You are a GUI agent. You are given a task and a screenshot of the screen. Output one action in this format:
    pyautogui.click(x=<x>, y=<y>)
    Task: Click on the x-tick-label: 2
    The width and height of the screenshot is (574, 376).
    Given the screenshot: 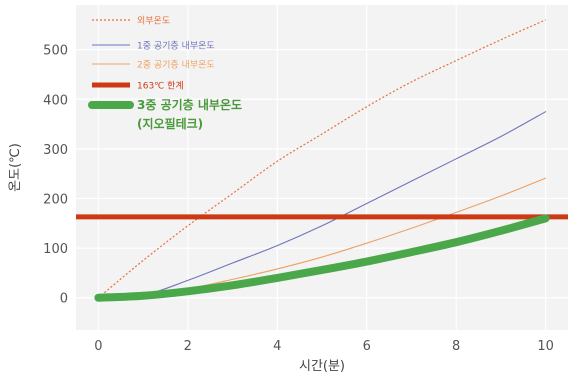 What is the action you would take?
    pyautogui.click(x=188, y=346)
    